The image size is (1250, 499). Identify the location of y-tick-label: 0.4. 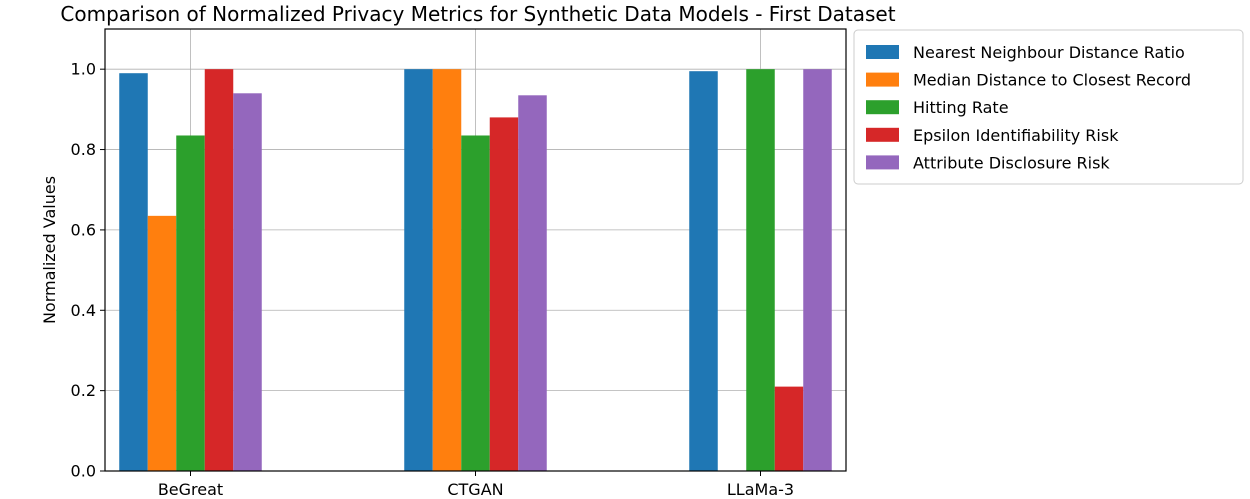
(83, 310).